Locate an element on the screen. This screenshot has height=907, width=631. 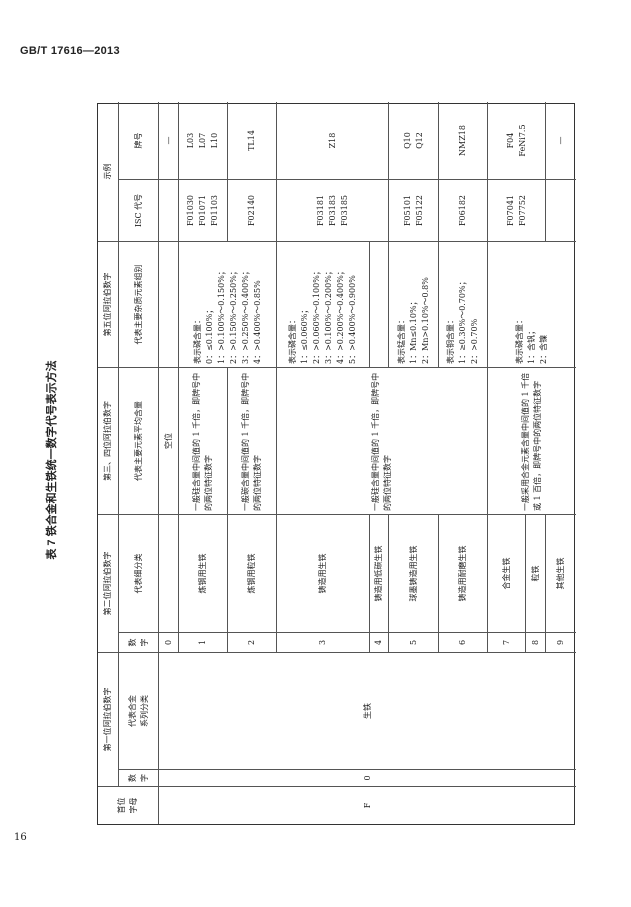
header-fifth-desc: 代表主要杂质元素组别 is located at coordinates (139, 304).